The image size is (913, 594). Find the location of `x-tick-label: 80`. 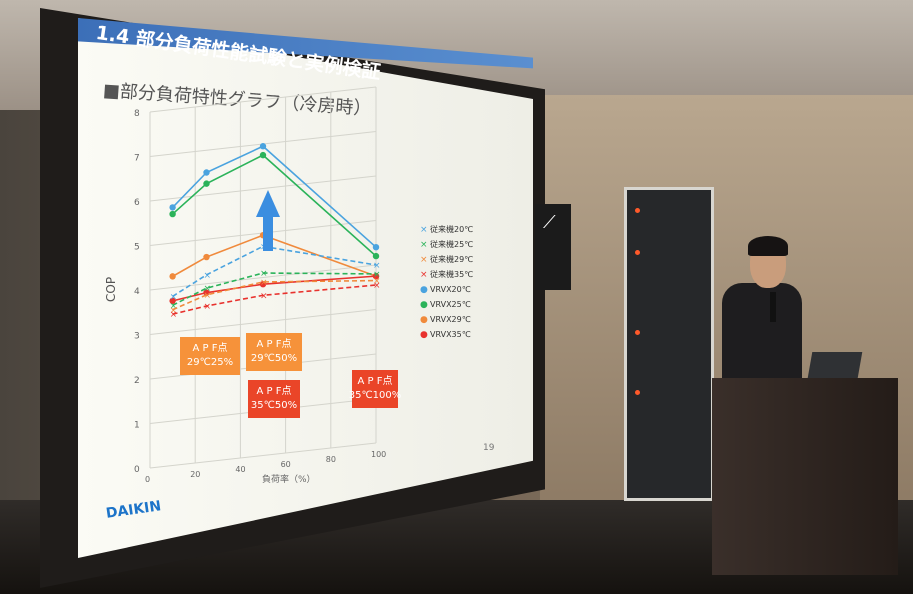

x-tick-label: 80 is located at coordinates (331, 459).